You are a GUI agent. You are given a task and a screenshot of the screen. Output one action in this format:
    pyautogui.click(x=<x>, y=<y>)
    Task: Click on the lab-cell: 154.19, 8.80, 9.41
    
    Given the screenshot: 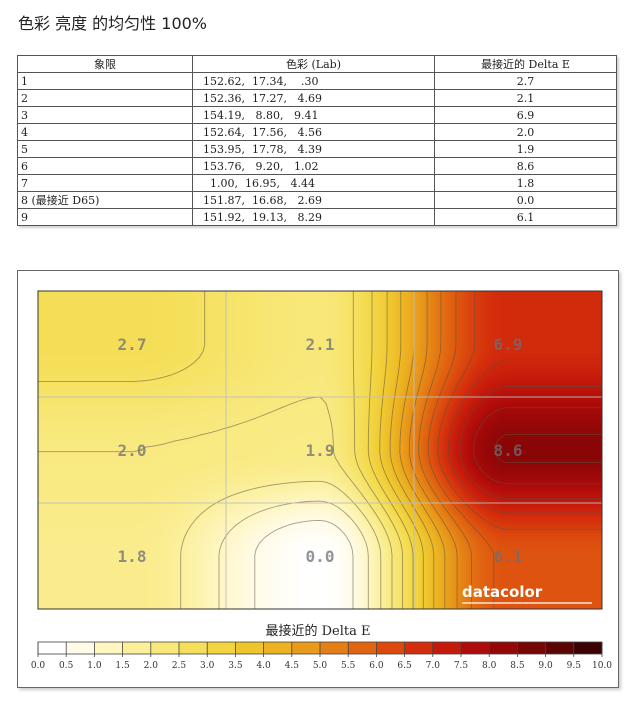 What is the action you would take?
    pyautogui.click(x=313, y=115)
    